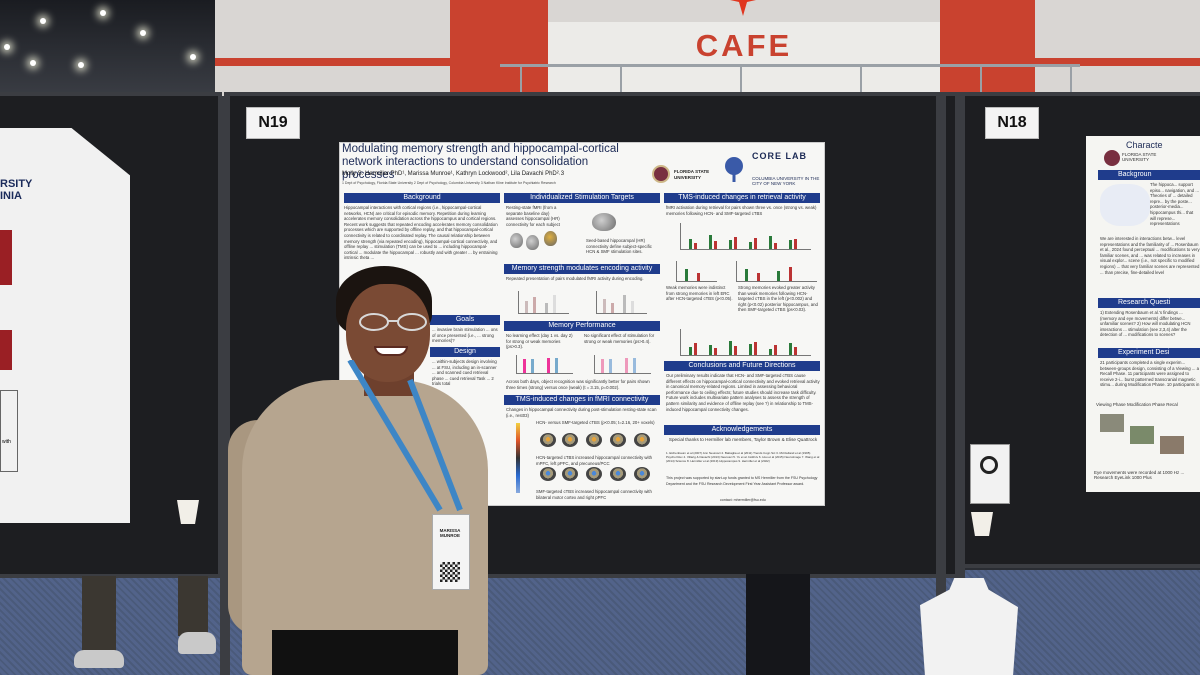  Describe the element at coordinates (744, 45) in the screenshot. I see `cafe-sign: CAFE` at that location.